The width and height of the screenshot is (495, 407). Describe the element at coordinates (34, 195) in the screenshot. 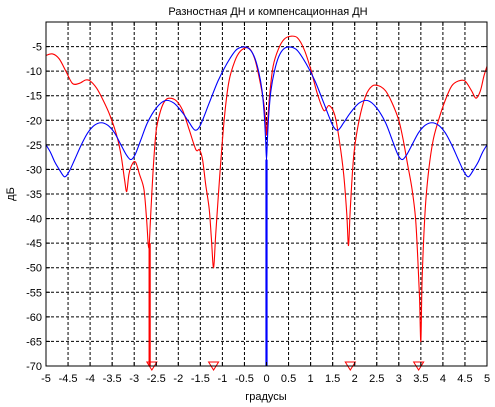

I see `y-tick-label: -35` at that location.